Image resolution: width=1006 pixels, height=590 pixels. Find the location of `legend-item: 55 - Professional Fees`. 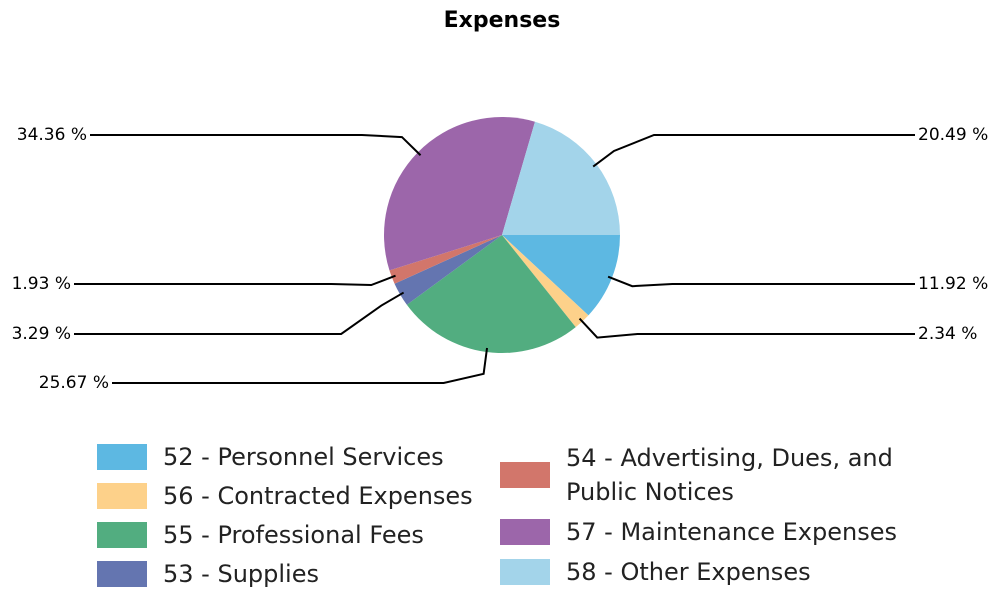

legend-item: 55 - Professional Fees is located at coordinates (287, 535).